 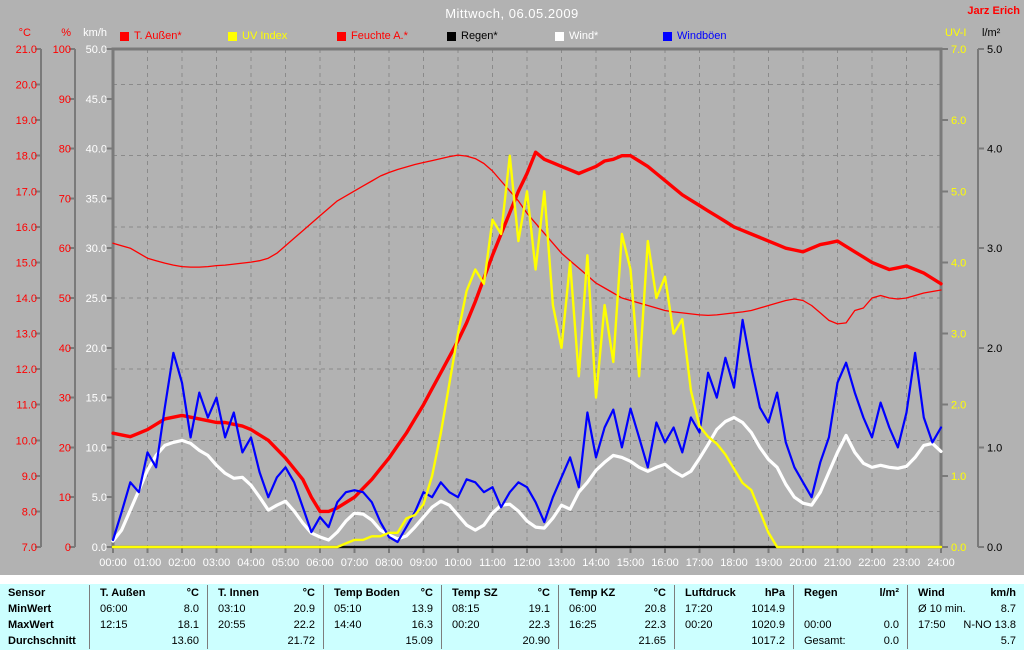 What do you see at coordinates (527, 563) in the screenshot?
I see `x-axis-label: 12:00` at bounding box center [527, 563].